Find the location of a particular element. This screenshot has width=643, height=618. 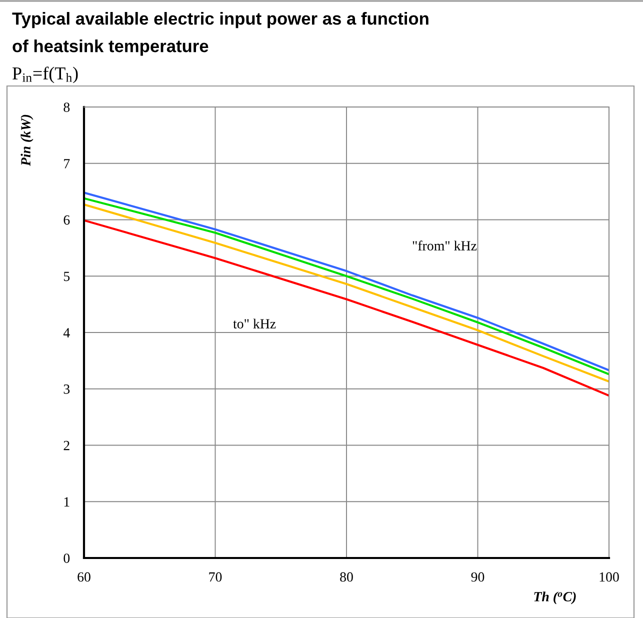

y-tick-label: 3 is located at coordinates (67, 389).